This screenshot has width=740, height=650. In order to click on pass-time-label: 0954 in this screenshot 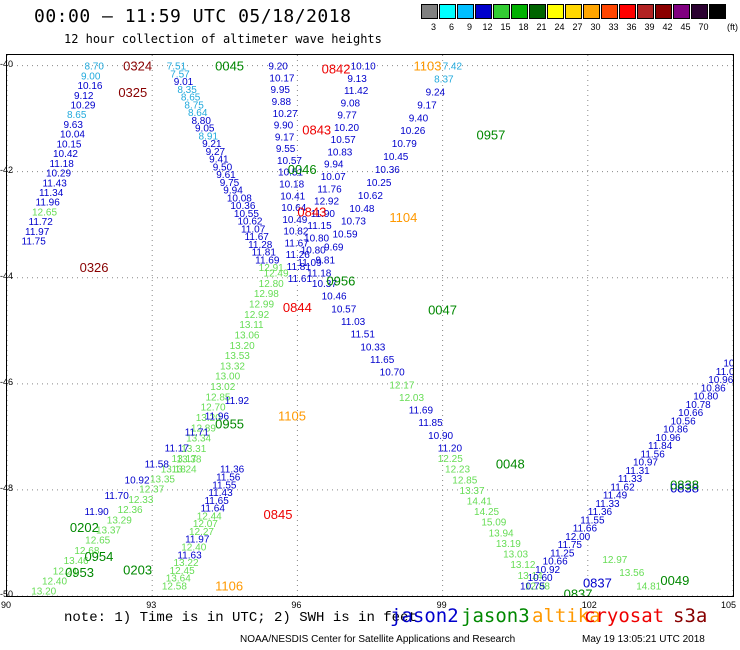, I will do `click(98, 556)`.